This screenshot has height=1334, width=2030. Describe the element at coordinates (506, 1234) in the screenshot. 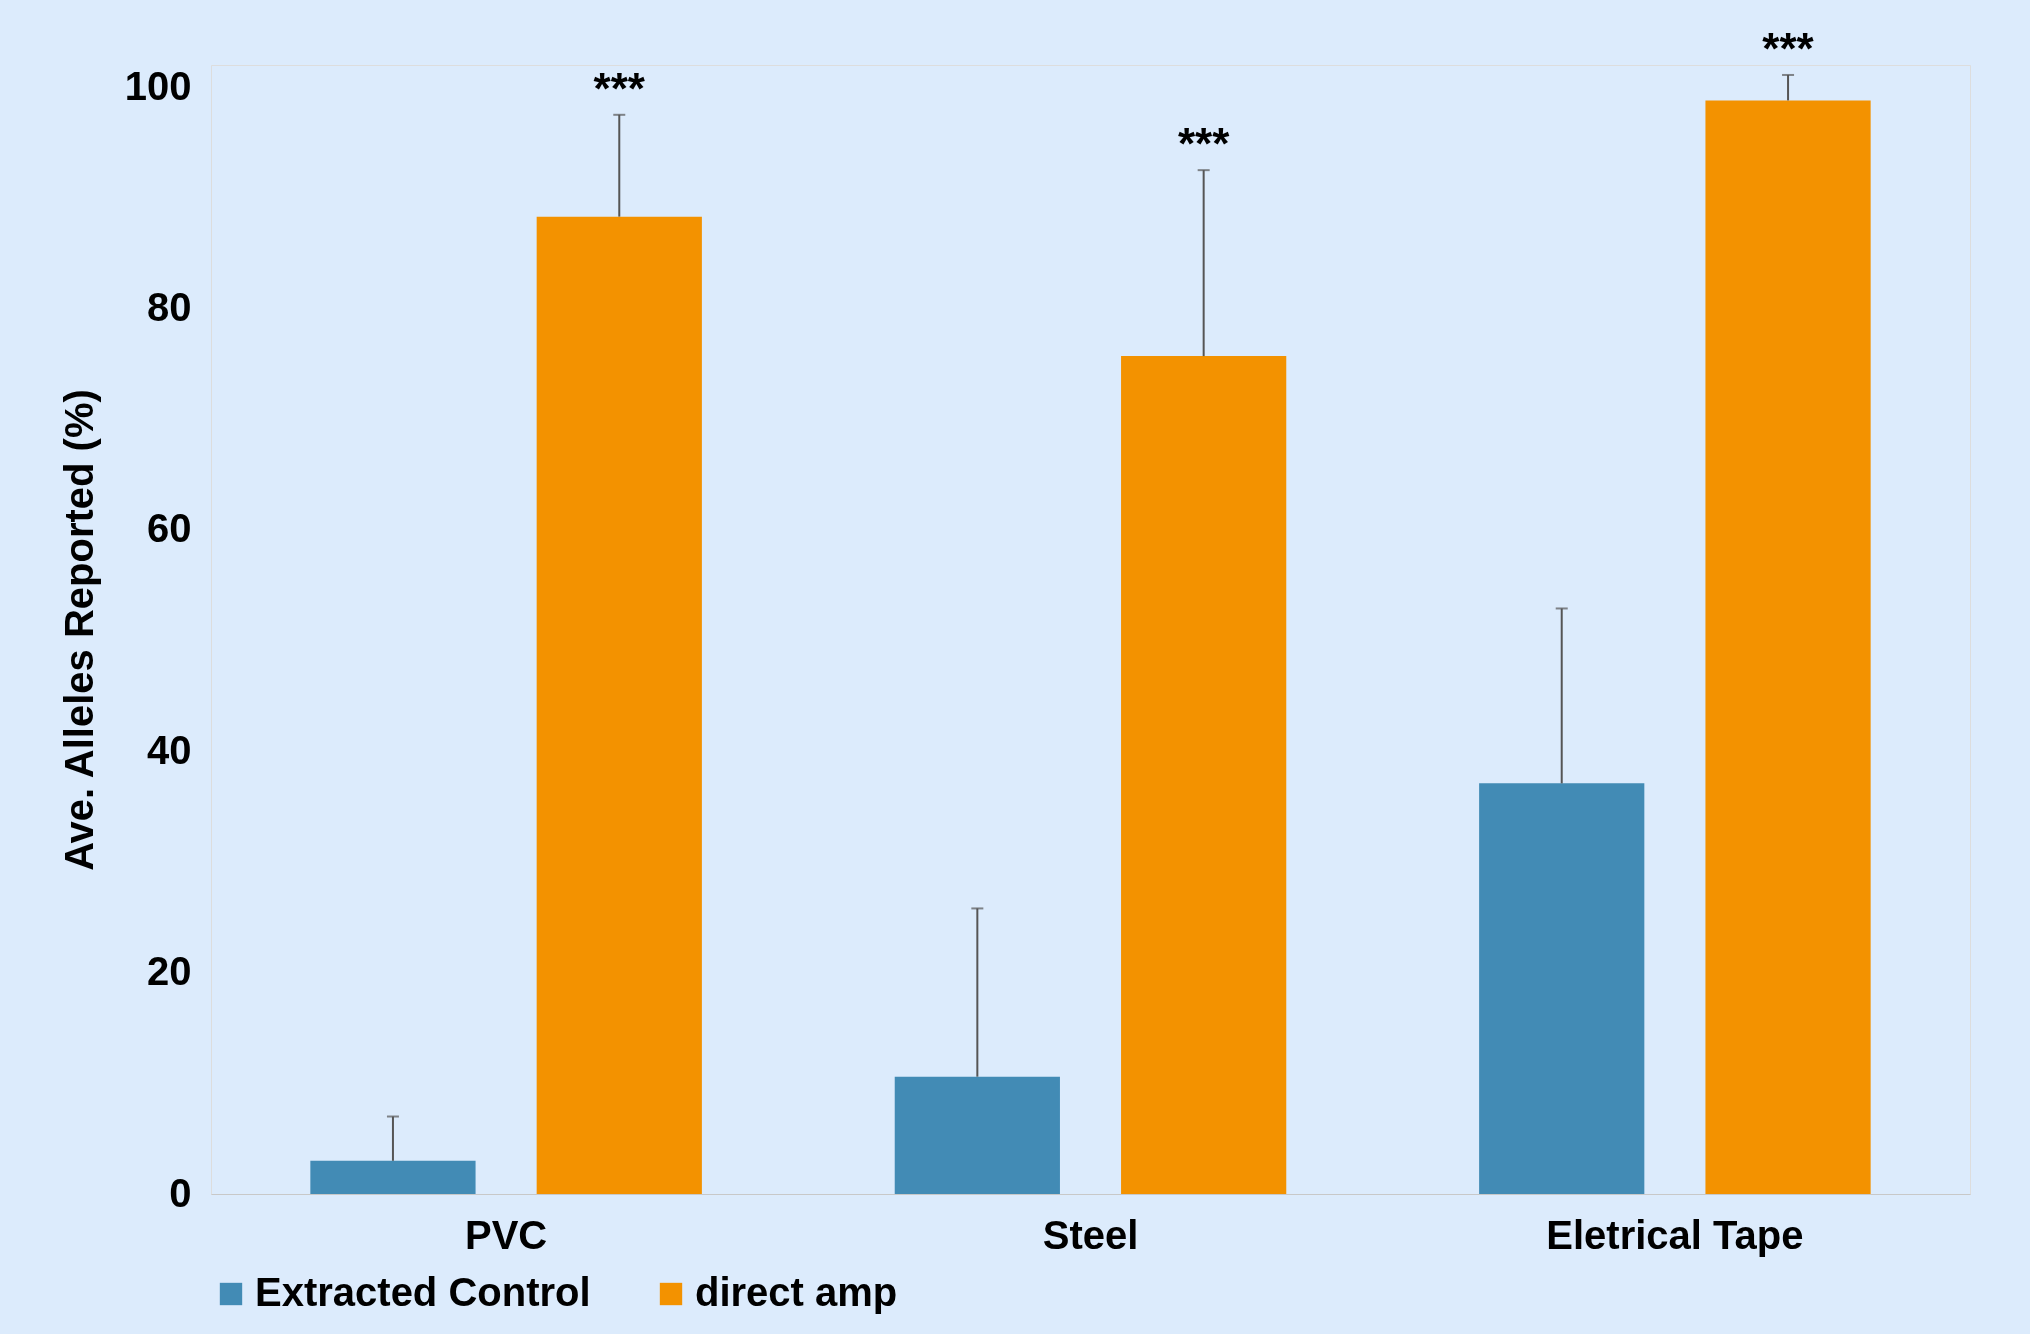

I see `x-tick-label: PVC` at that location.